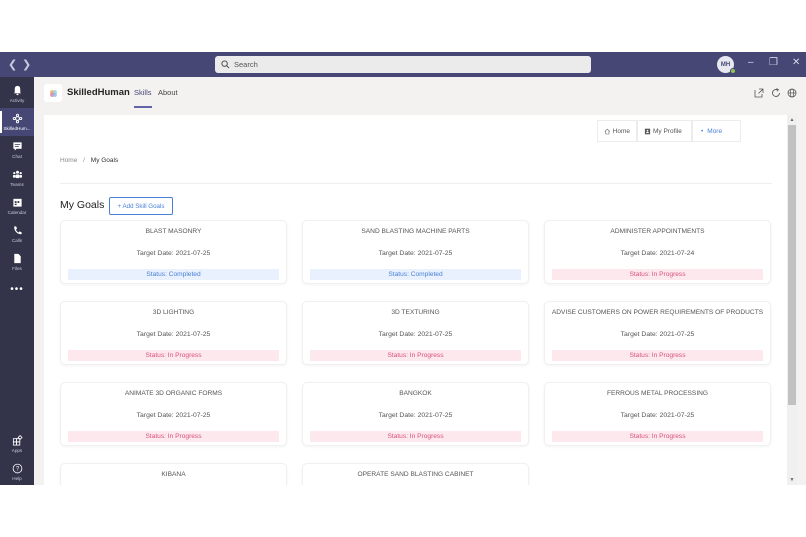 This screenshot has height=537, width=806. What do you see at coordinates (17, 290) in the screenshot?
I see `rail-item-more: •••` at bounding box center [17, 290].